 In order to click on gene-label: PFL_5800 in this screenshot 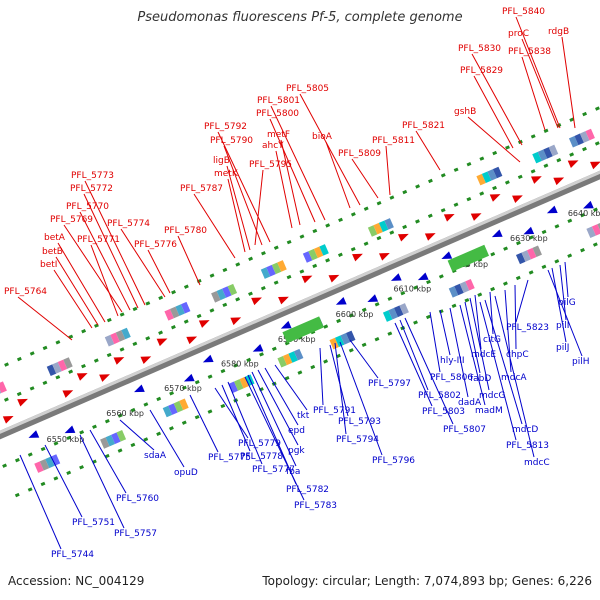, I will do `click(277, 114)`.